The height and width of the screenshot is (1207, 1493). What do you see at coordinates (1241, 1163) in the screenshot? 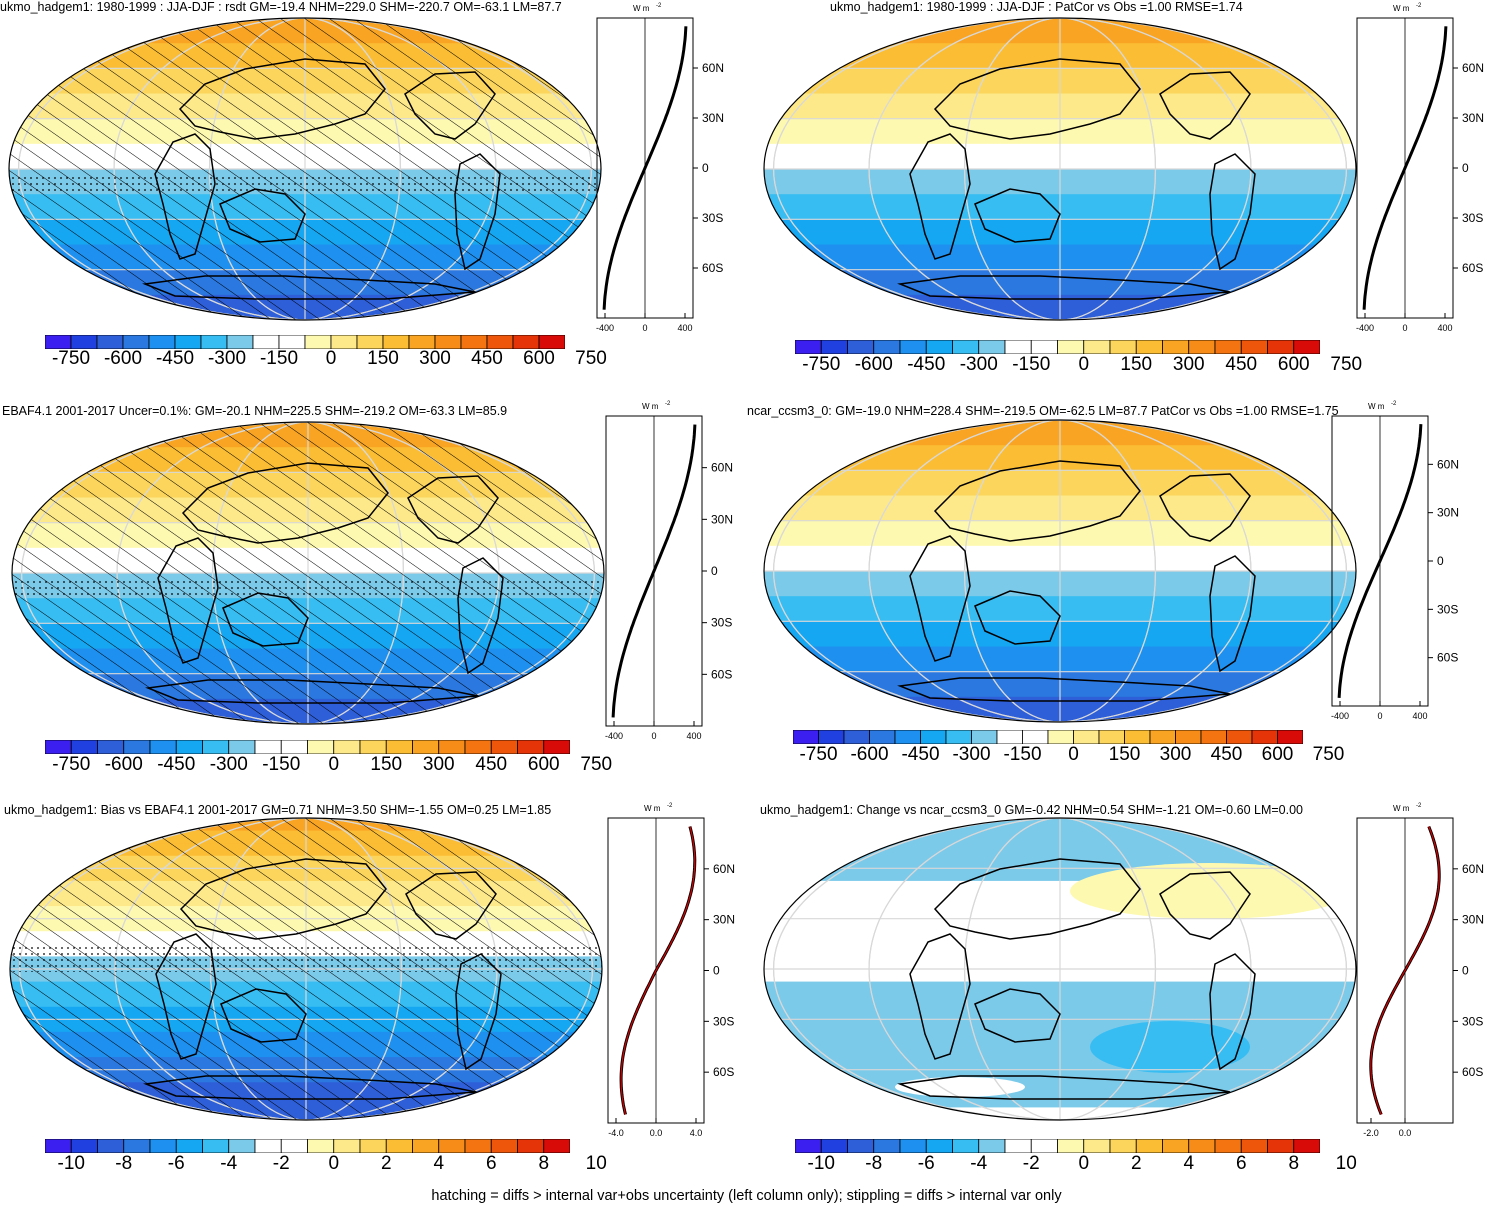
I see `colorbar-label: 6` at bounding box center [1241, 1163].